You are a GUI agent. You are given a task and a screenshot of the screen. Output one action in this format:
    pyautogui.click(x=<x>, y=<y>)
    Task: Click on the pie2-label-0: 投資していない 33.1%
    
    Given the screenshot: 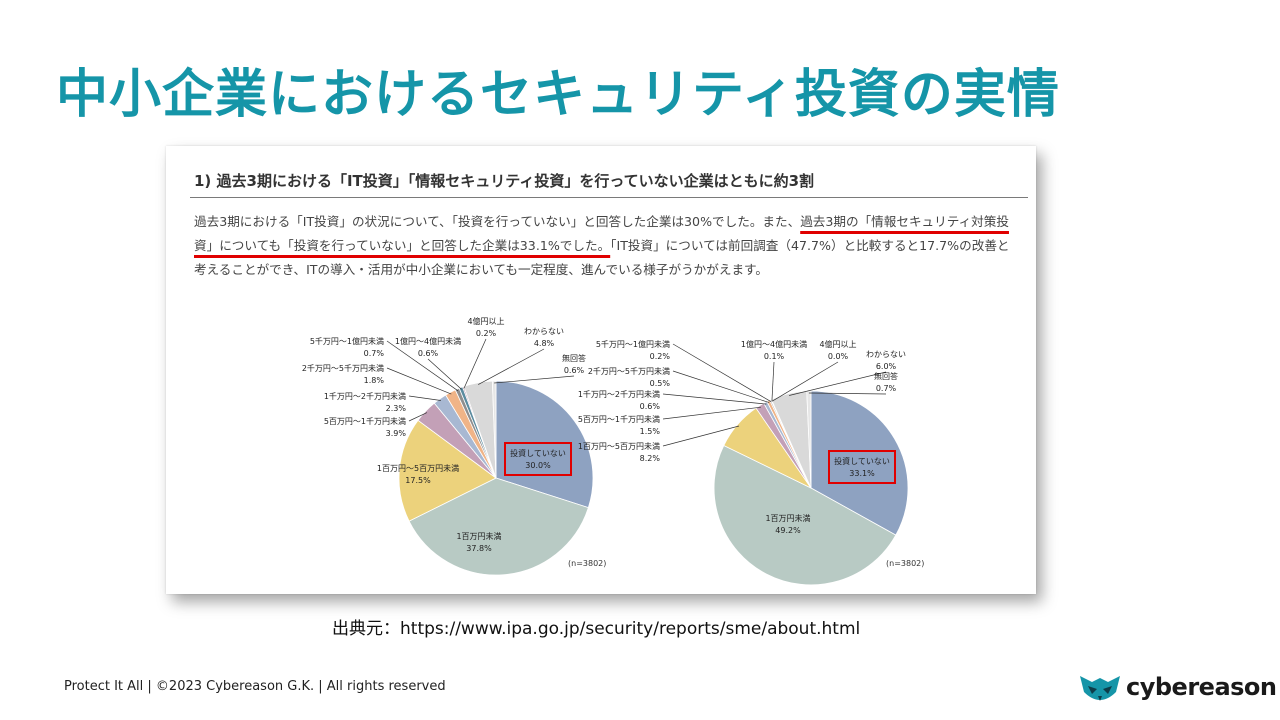 What is the action you would take?
    pyautogui.click(x=862, y=467)
    